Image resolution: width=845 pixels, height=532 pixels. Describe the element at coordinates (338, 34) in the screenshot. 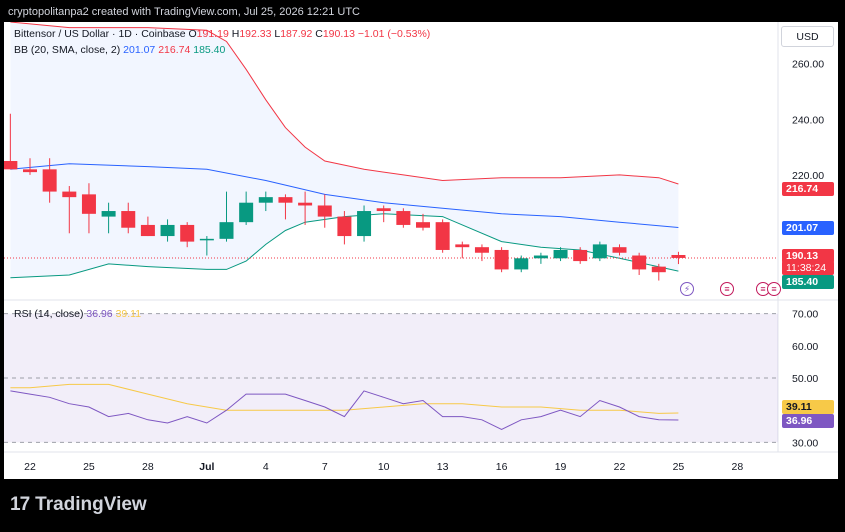

I see `close-value: 190.13` at that location.